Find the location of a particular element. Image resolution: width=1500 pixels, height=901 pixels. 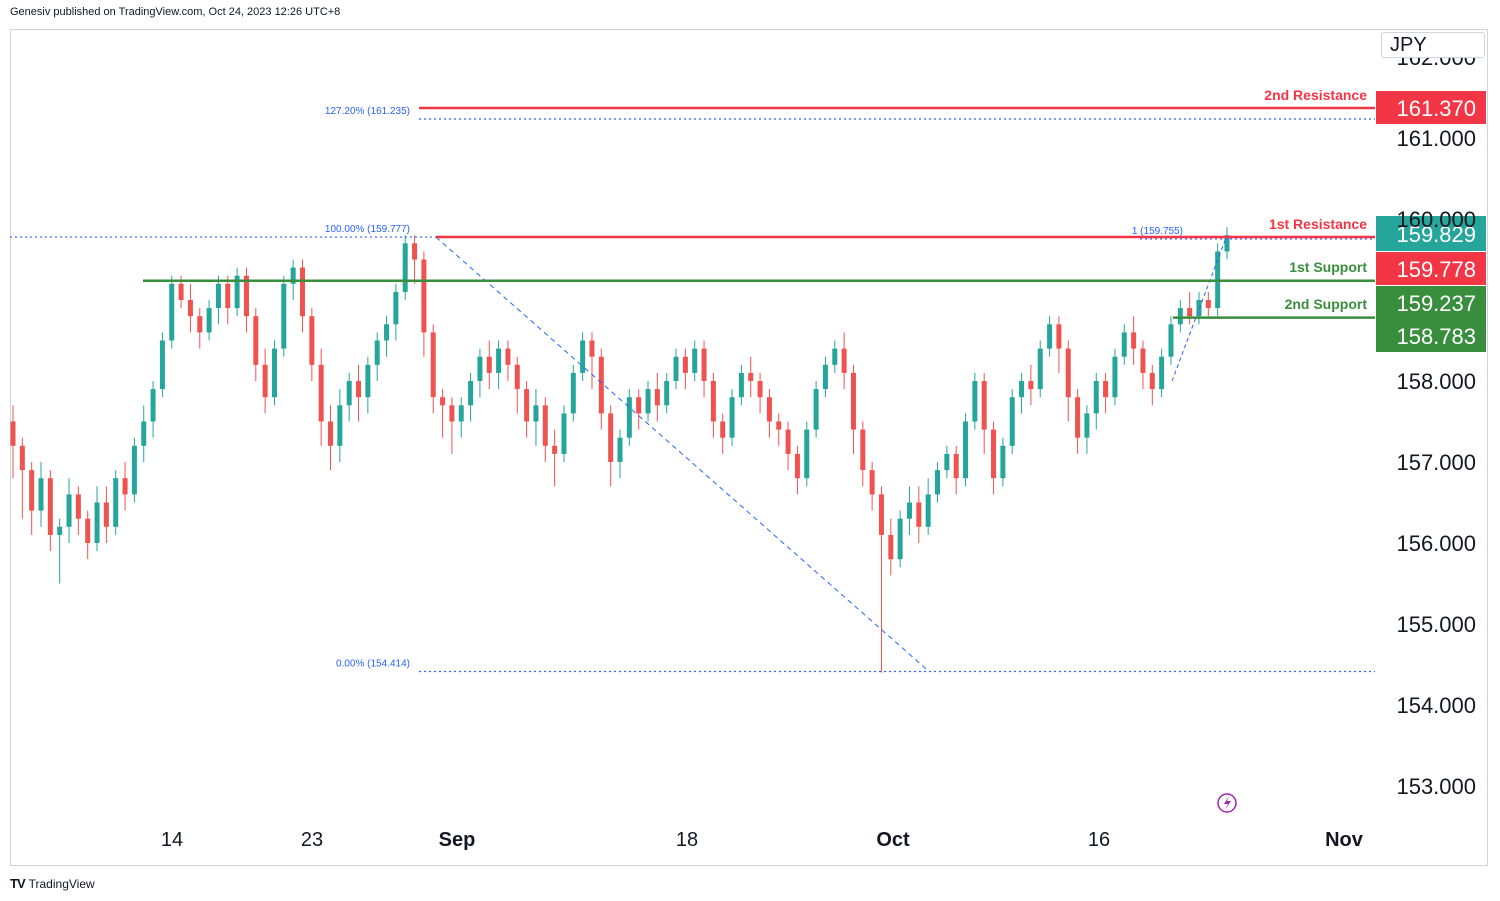

x-tick-label: Sep is located at coordinates (457, 840).